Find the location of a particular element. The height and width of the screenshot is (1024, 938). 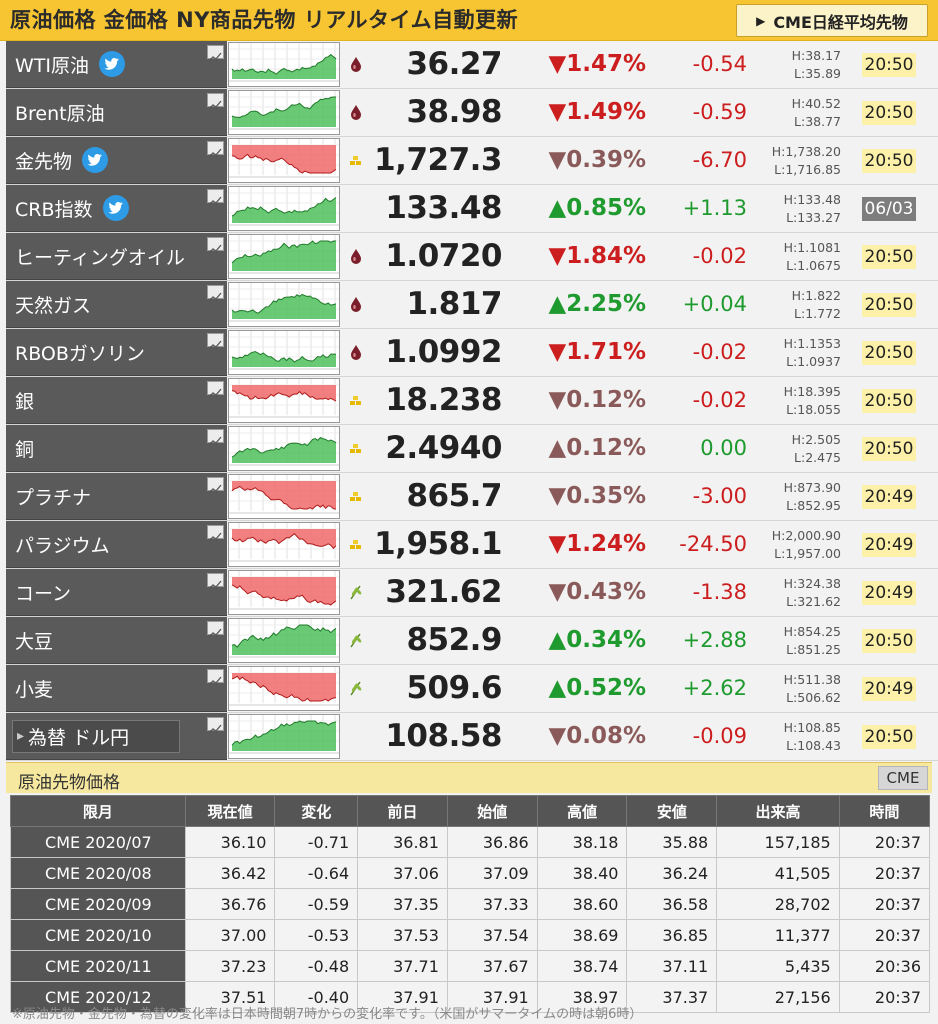

high-value: H:324.38 is located at coordinates (812, 583).